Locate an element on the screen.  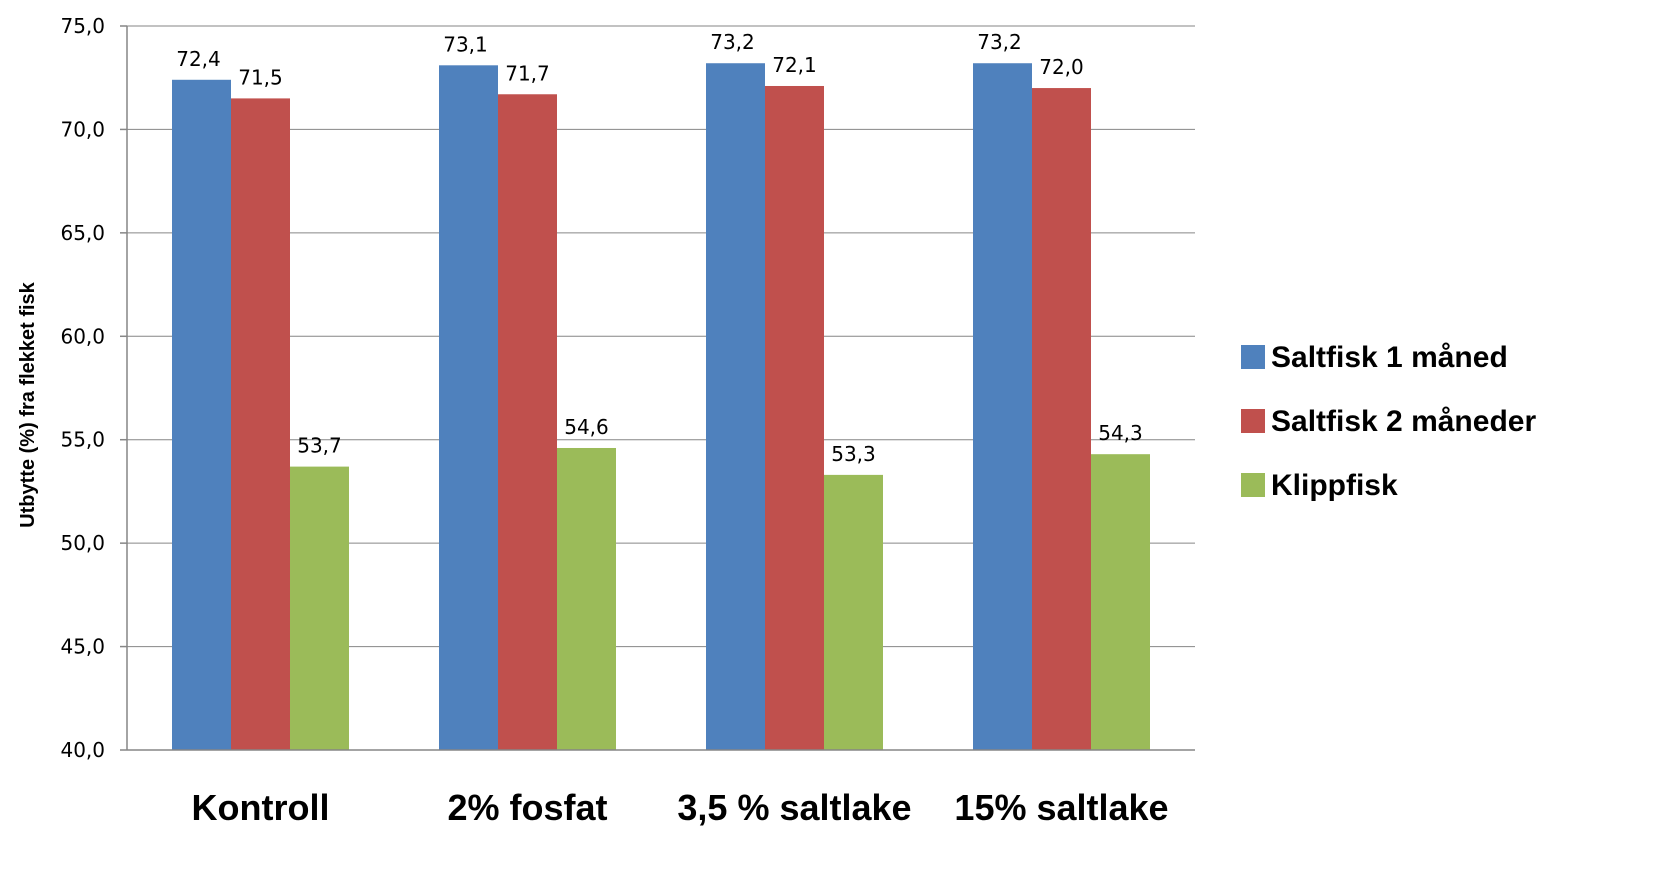
data-label: 54,6 is located at coordinates (586, 427).